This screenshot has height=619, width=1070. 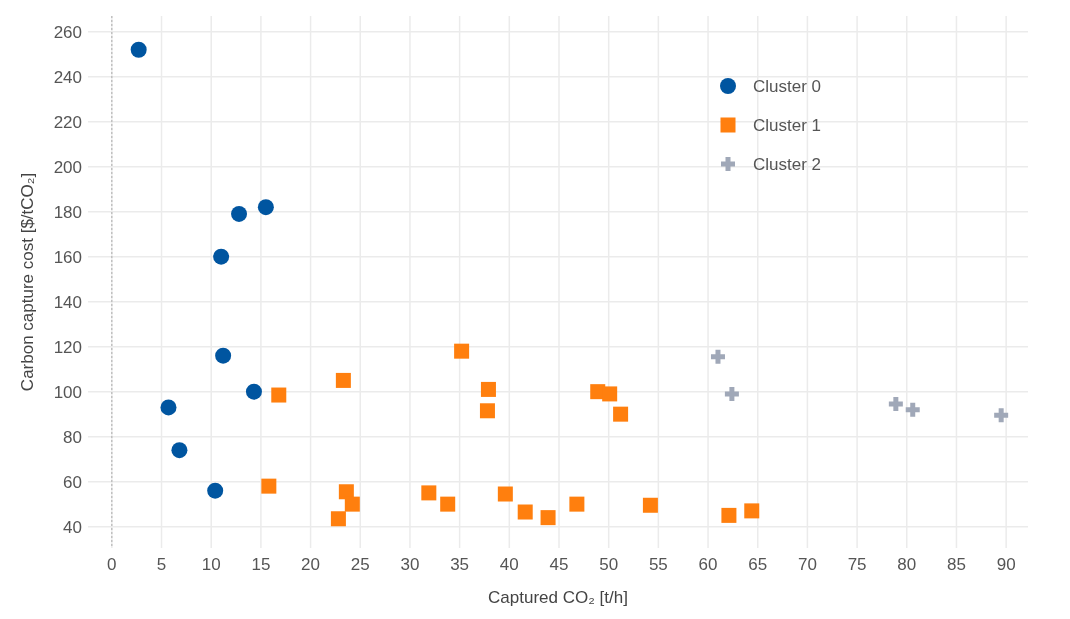 I want to click on x-tick-label: 0, so click(x=112, y=564).